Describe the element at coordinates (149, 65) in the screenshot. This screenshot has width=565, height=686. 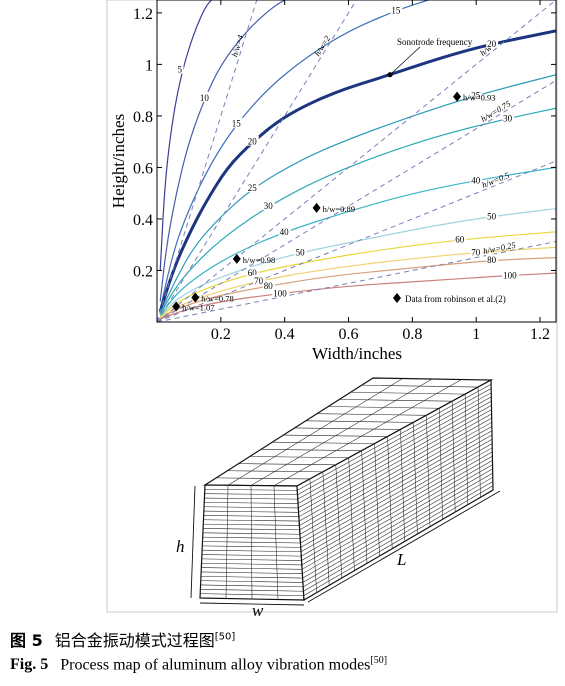
I see `y-tick-label: 1` at that location.